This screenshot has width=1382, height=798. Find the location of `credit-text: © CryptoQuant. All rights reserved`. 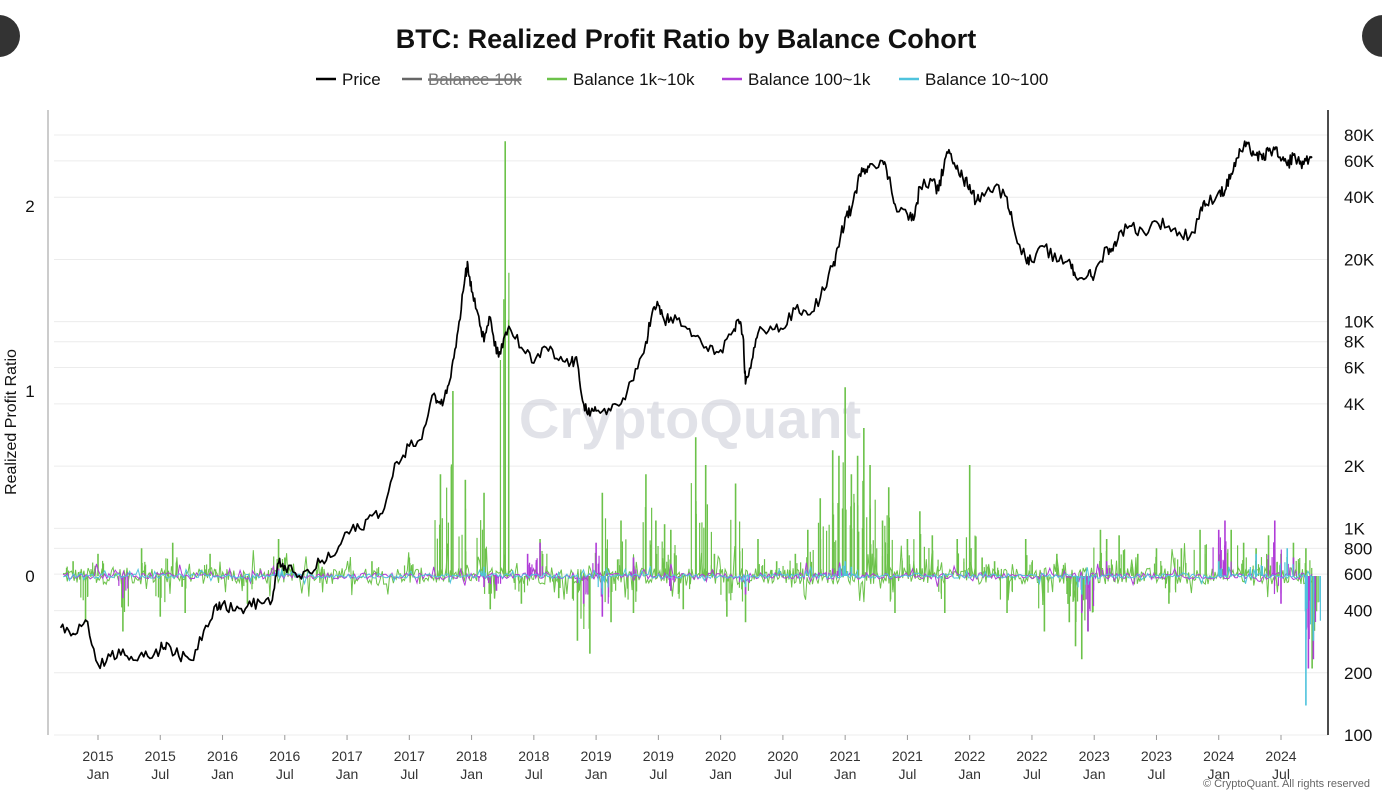

credit-text: © CryptoQuant. All rights reserved is located at coordinates (1286, 784).